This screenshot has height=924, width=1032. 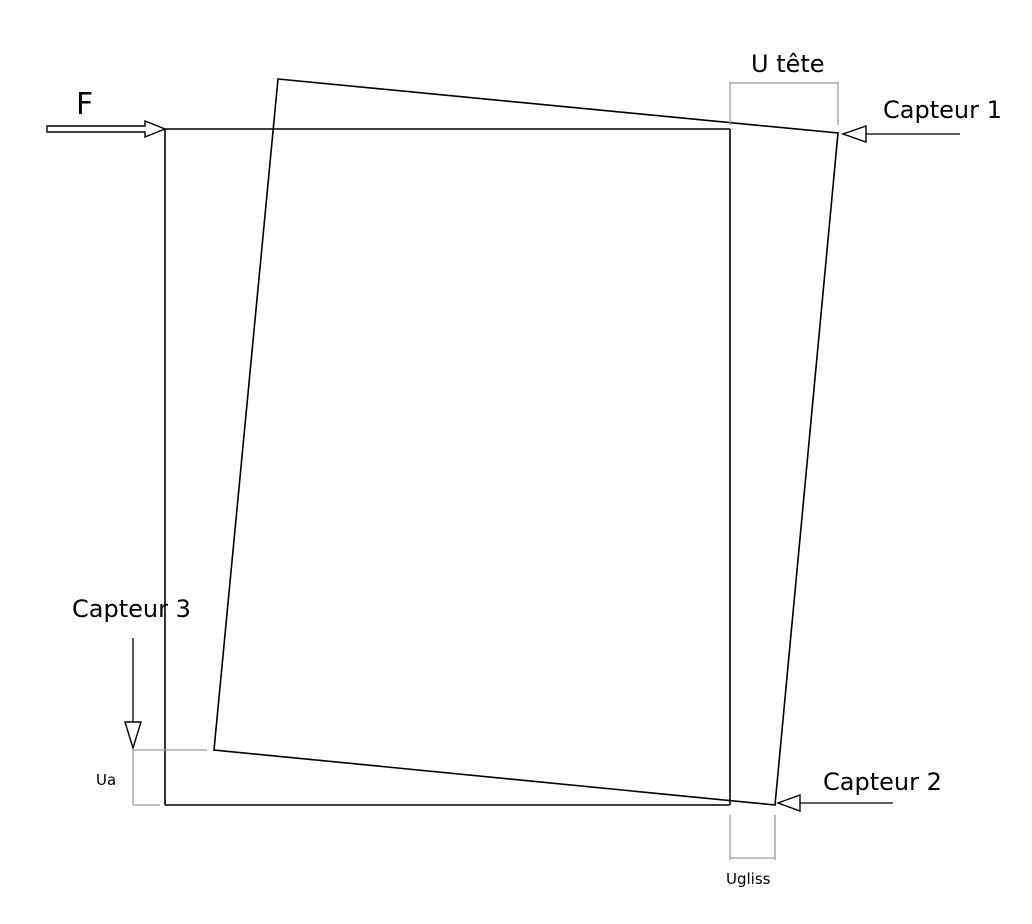 I want to click on capteur-2-arrowhead, so click(x=788, y=803).